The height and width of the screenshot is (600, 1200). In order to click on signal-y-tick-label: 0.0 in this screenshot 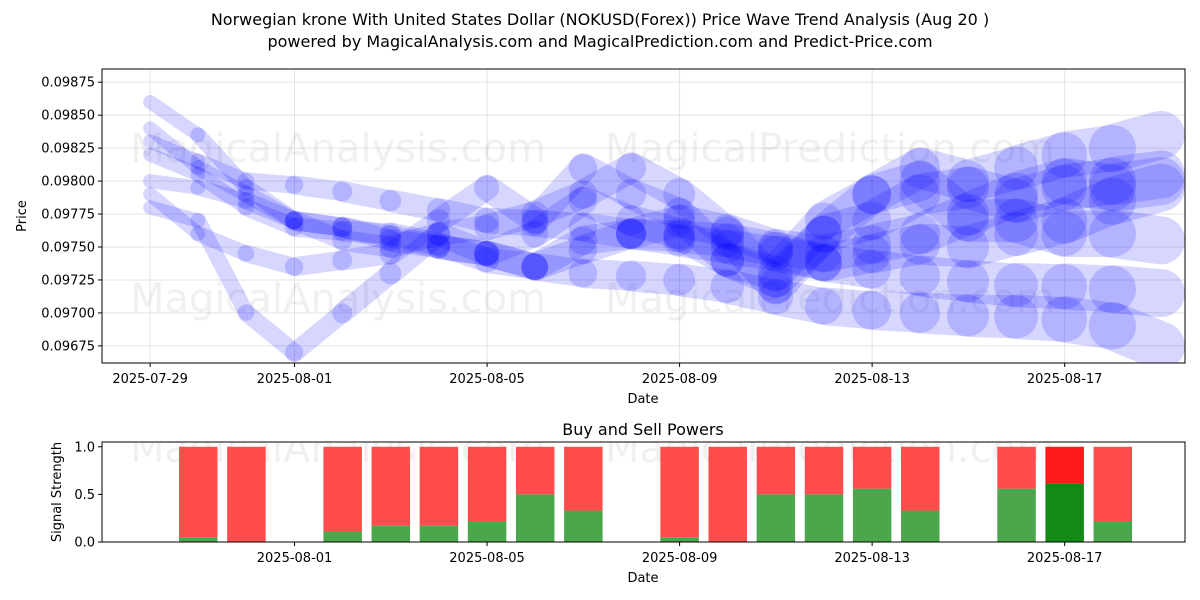, I will do `click(84, 543)`.